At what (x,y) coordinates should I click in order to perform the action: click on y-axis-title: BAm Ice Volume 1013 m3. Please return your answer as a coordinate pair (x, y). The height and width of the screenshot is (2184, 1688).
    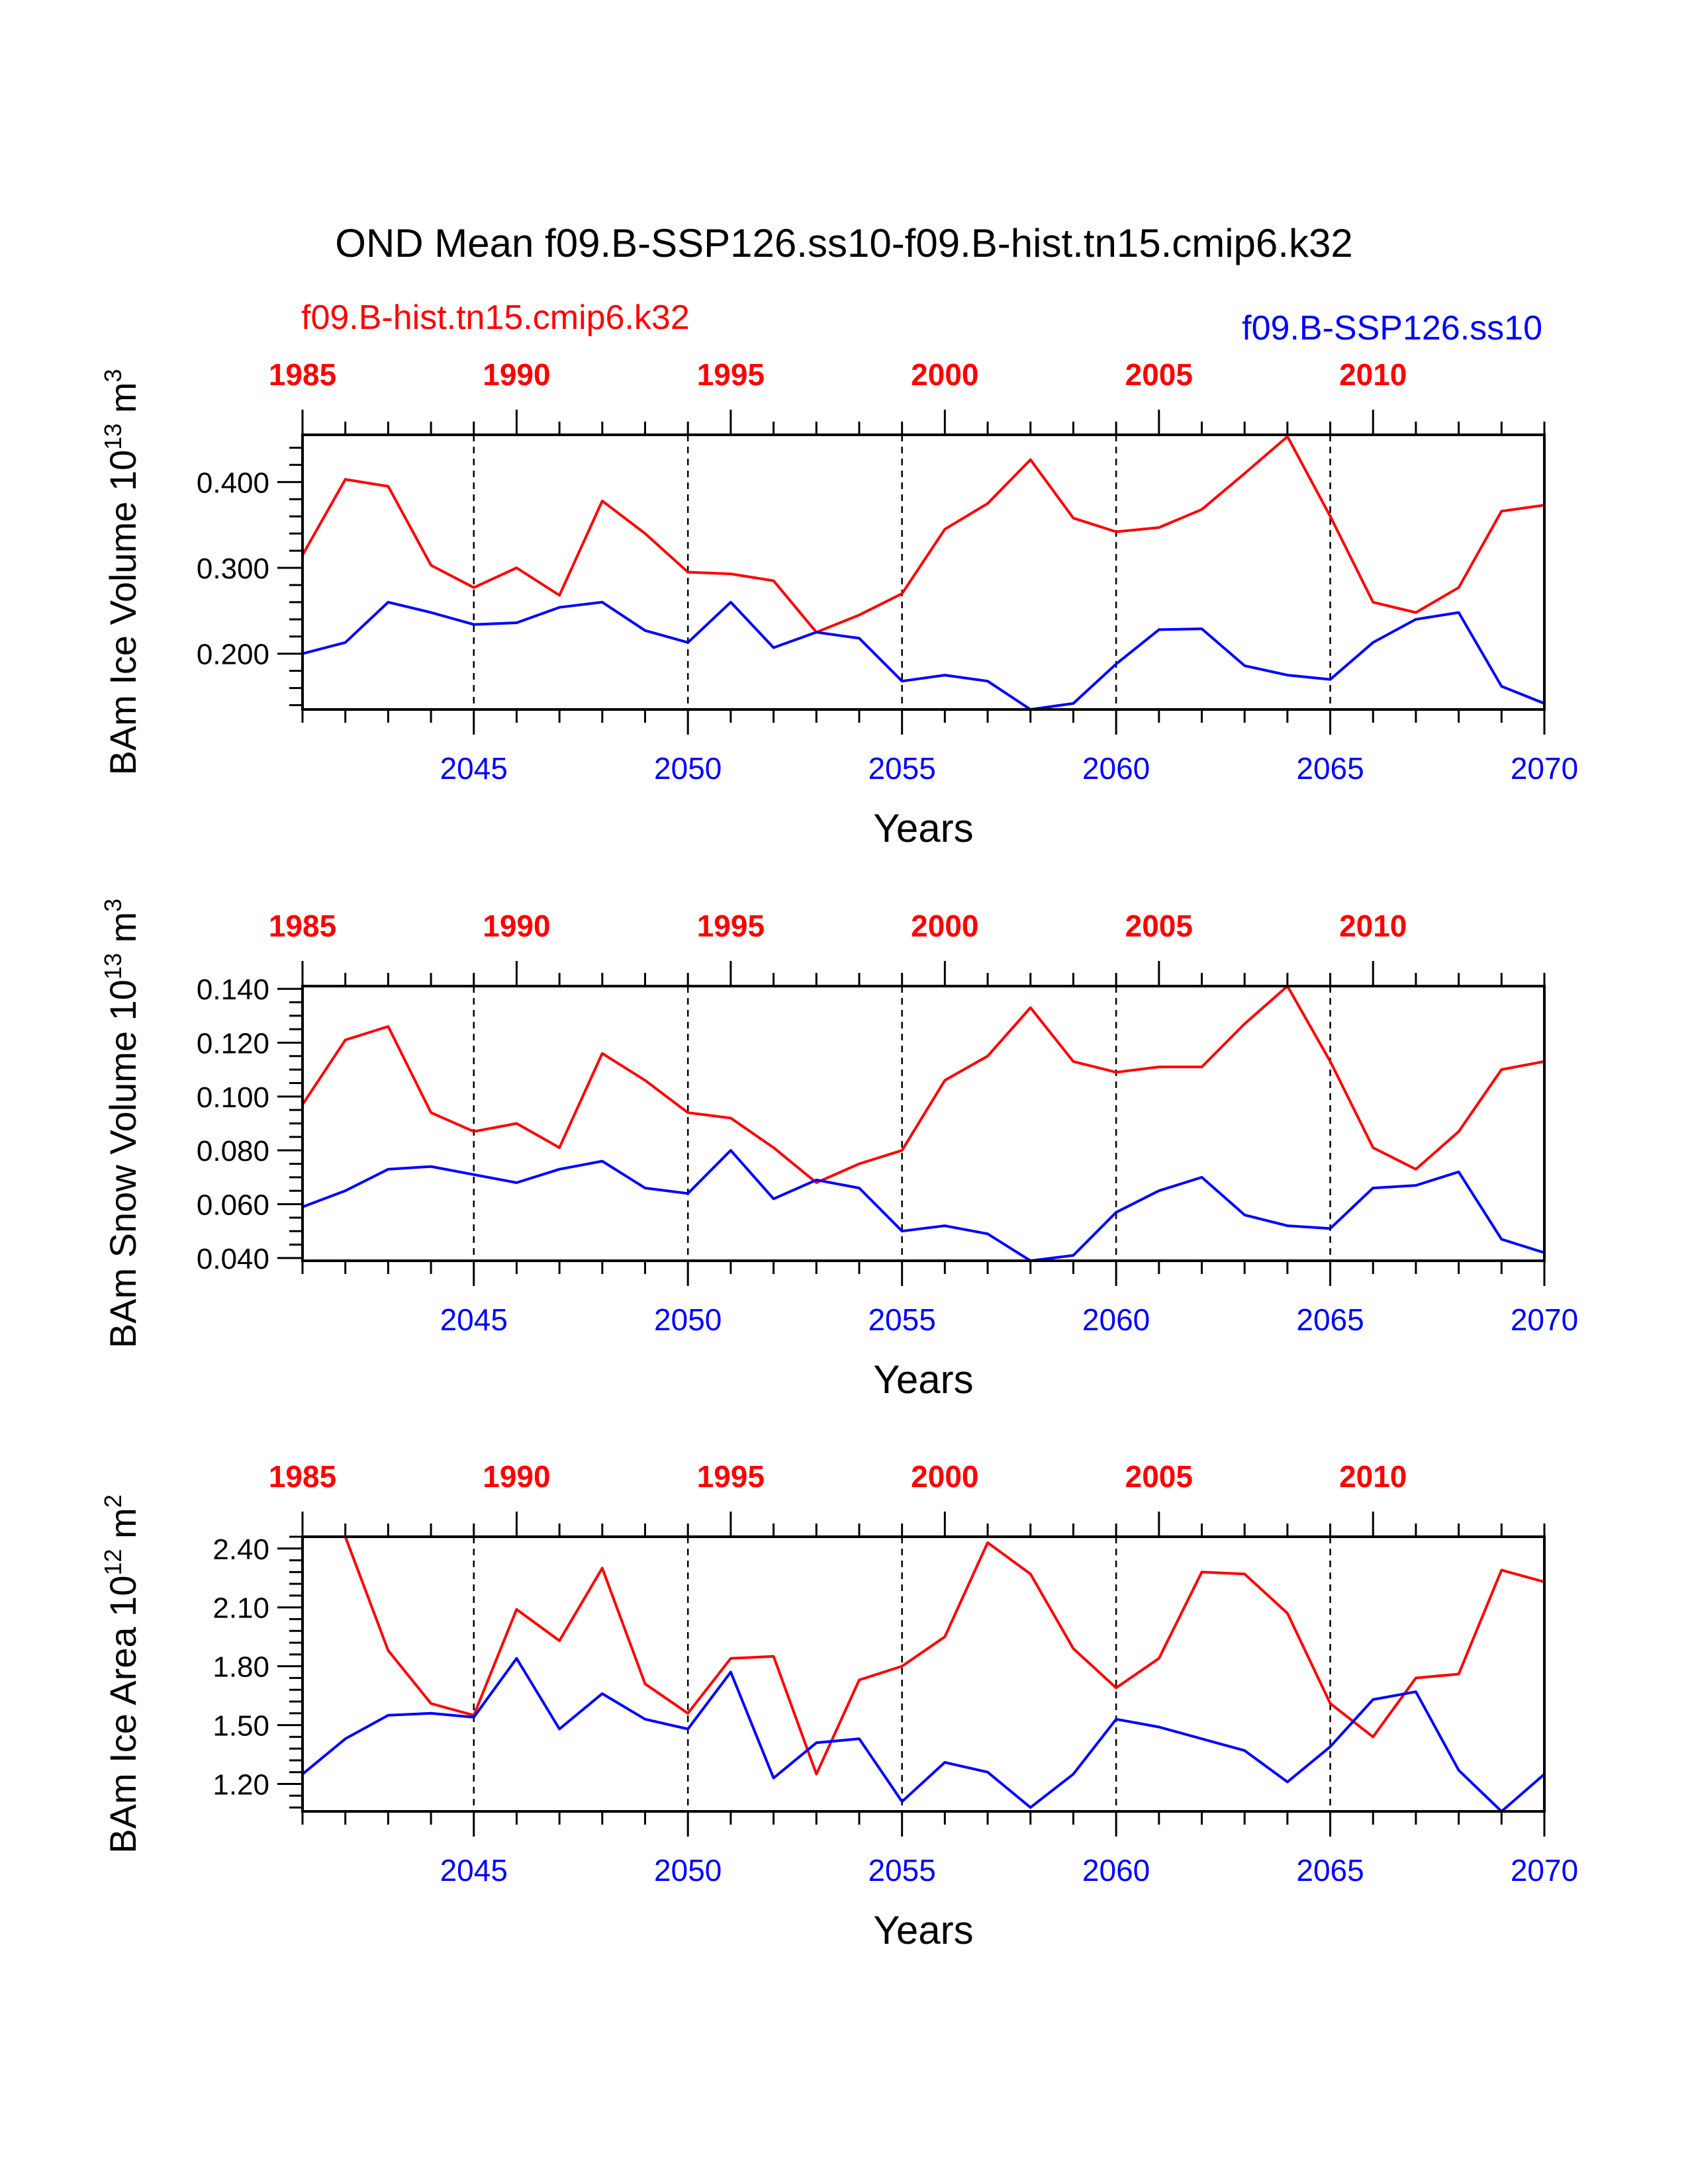
    Looking at the image, I should click on (121, 572).